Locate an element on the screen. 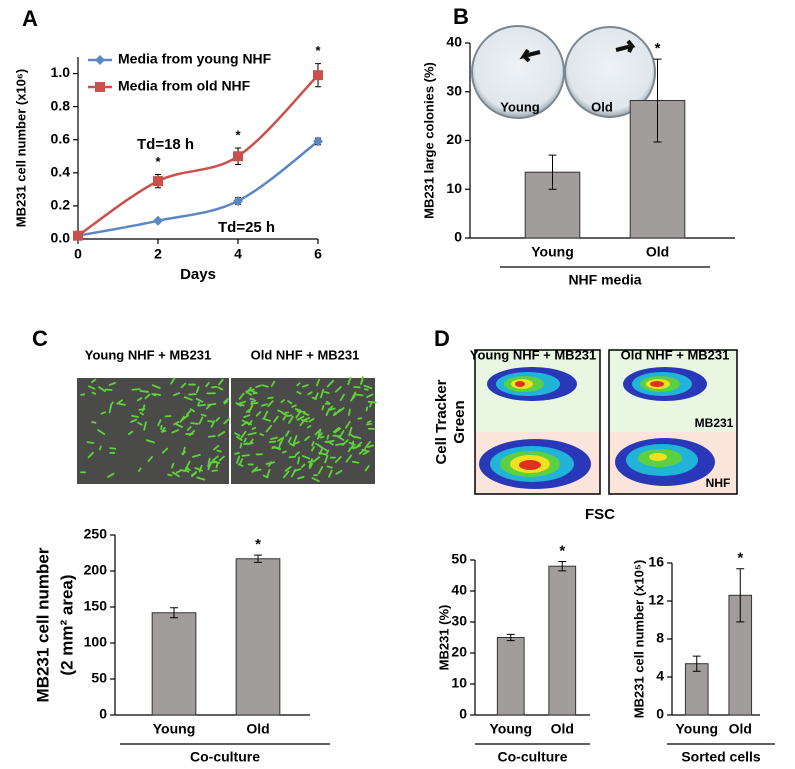  x-axis-label: Co-culture is located at coordinates (225, 757).